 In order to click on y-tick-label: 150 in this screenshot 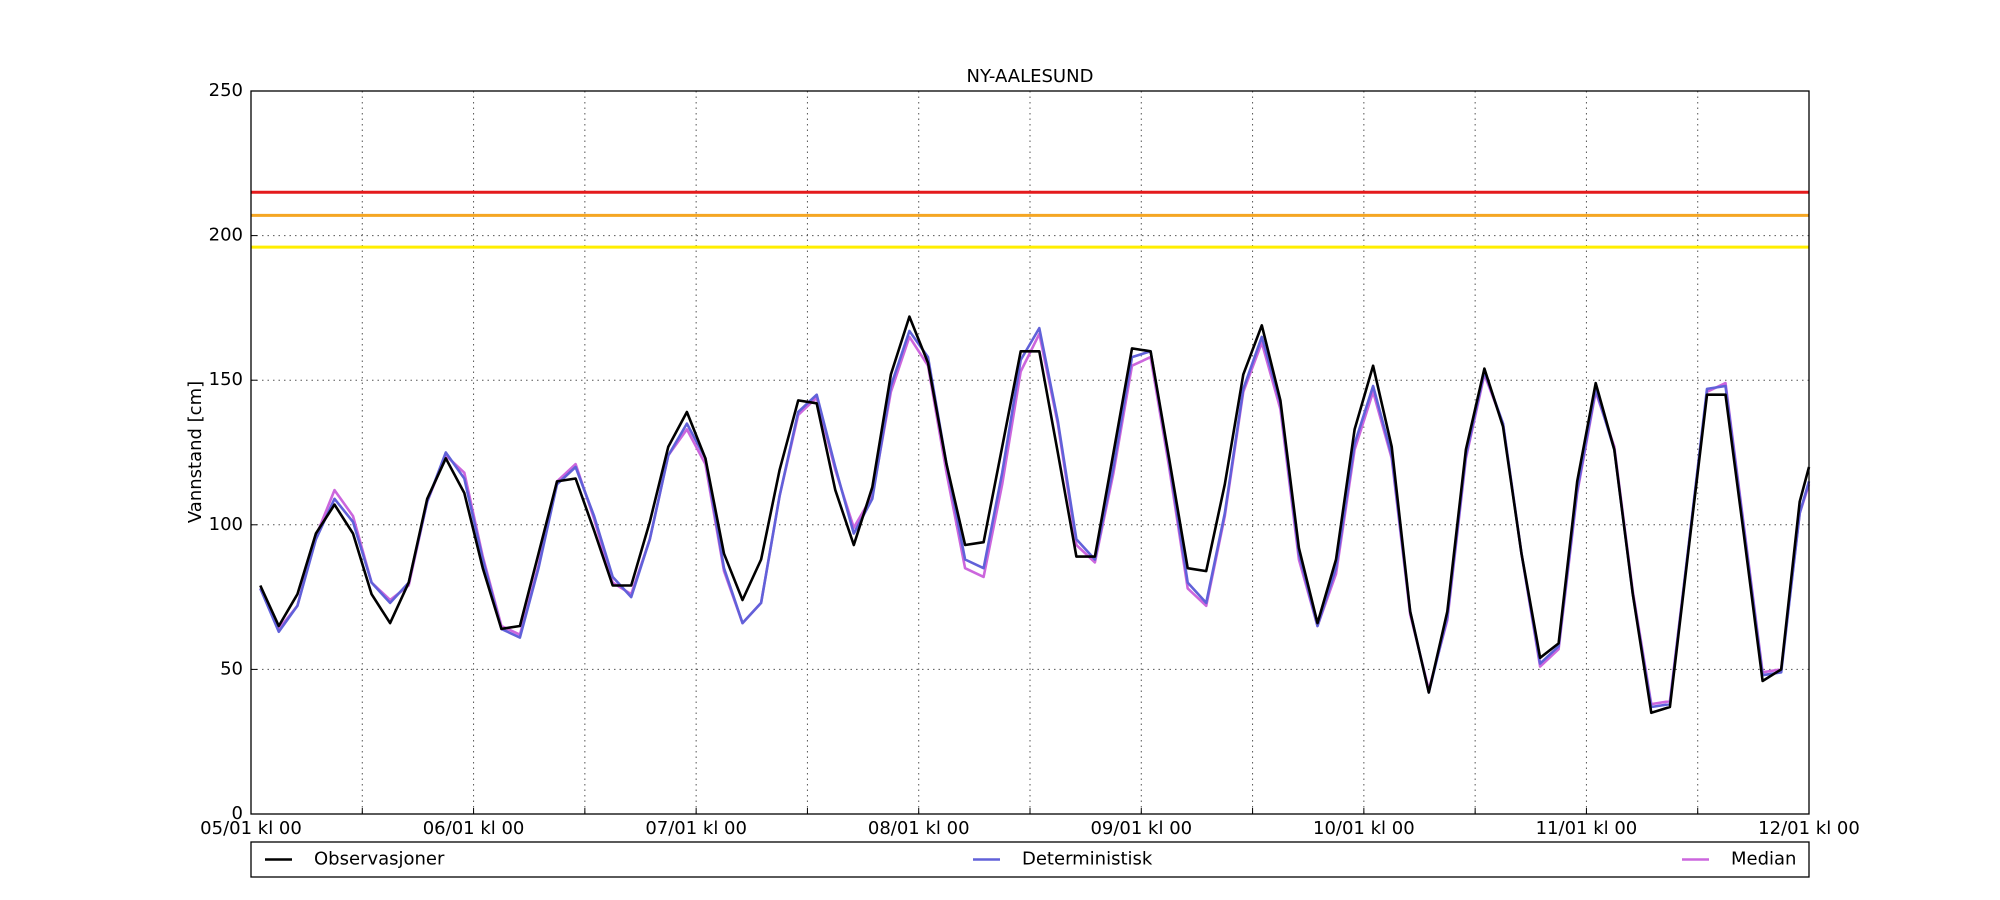, I will do `click(226, 379)`.